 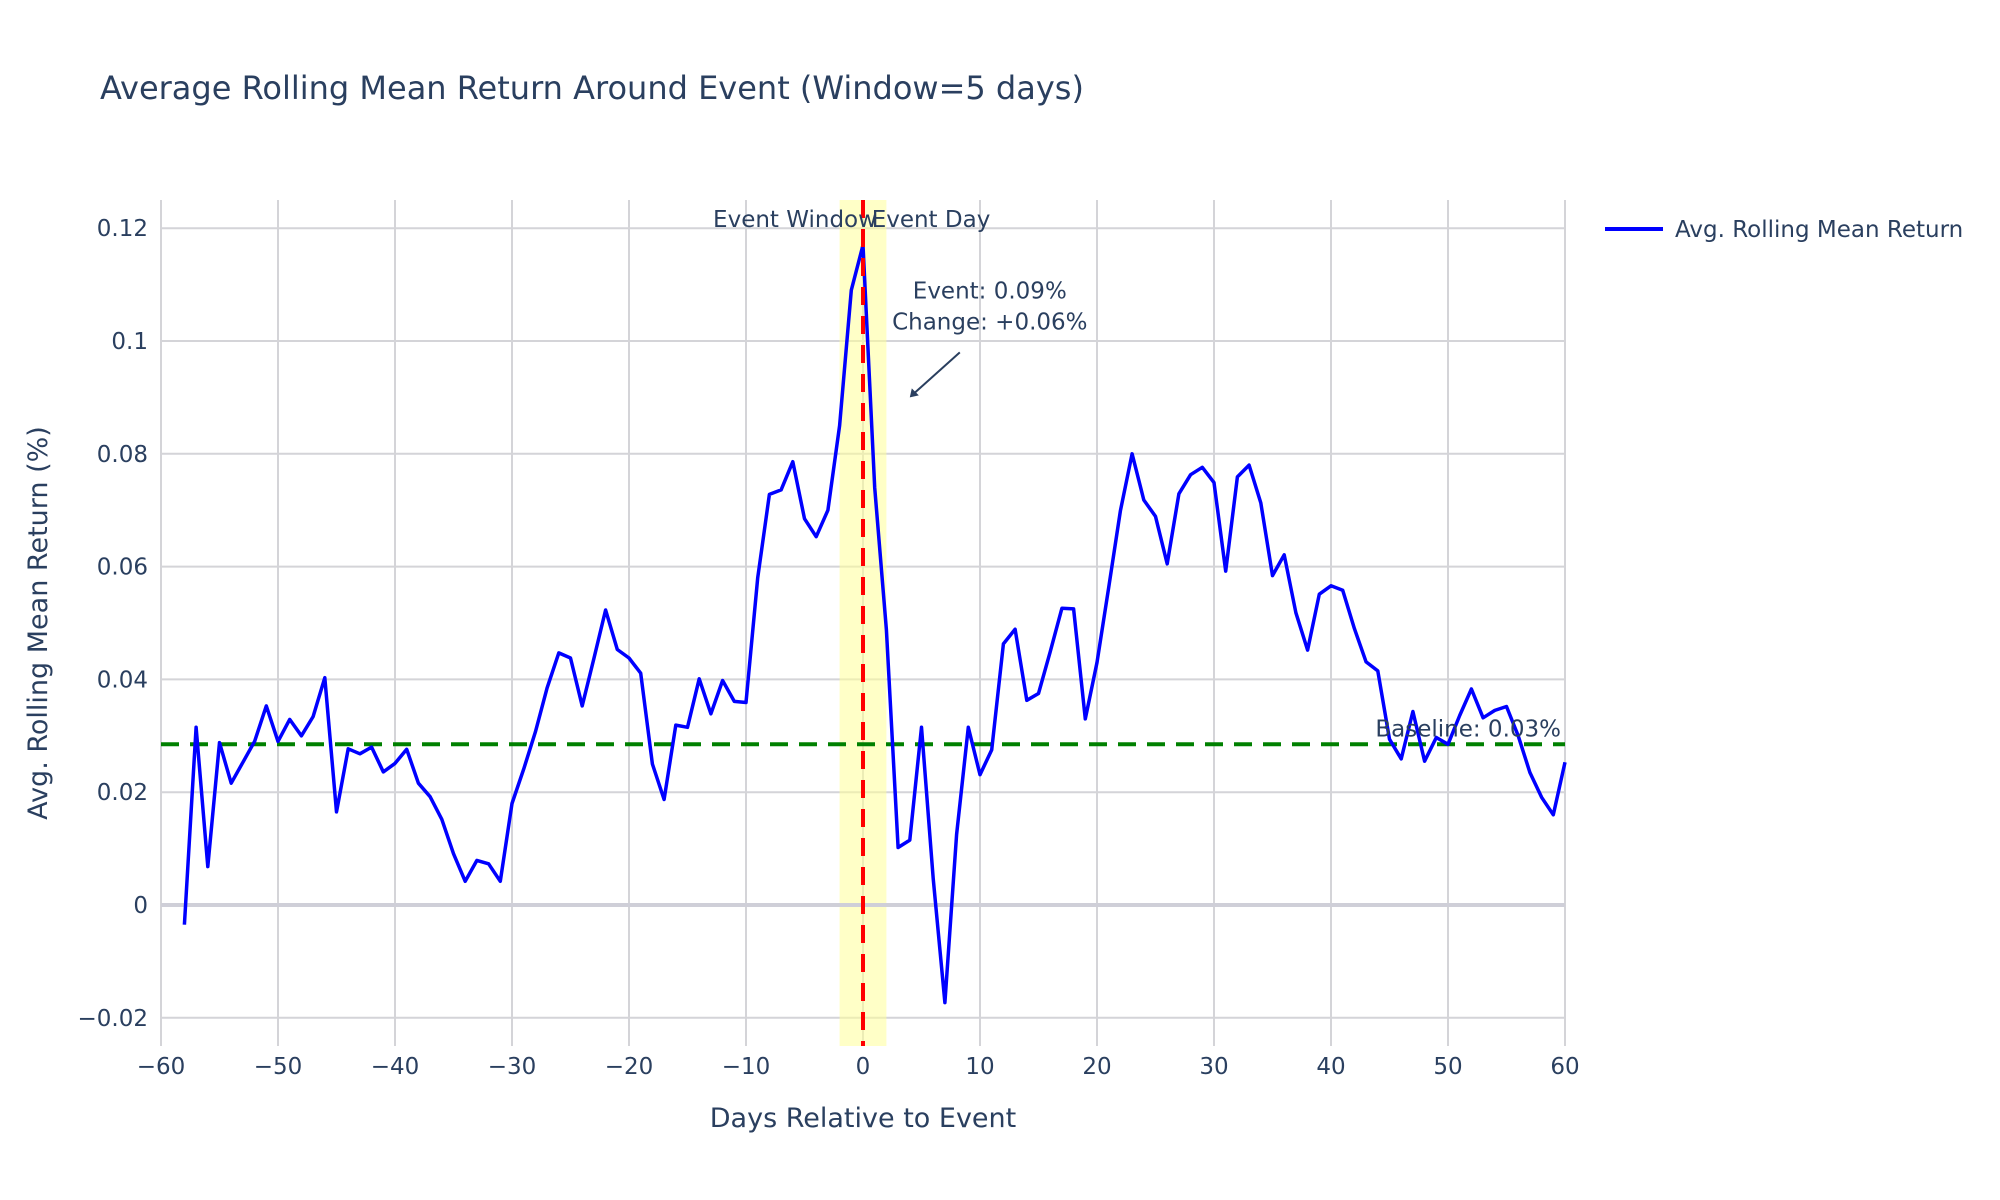 I want to click on annotation-arrowhead, so click(x=914, y=393).